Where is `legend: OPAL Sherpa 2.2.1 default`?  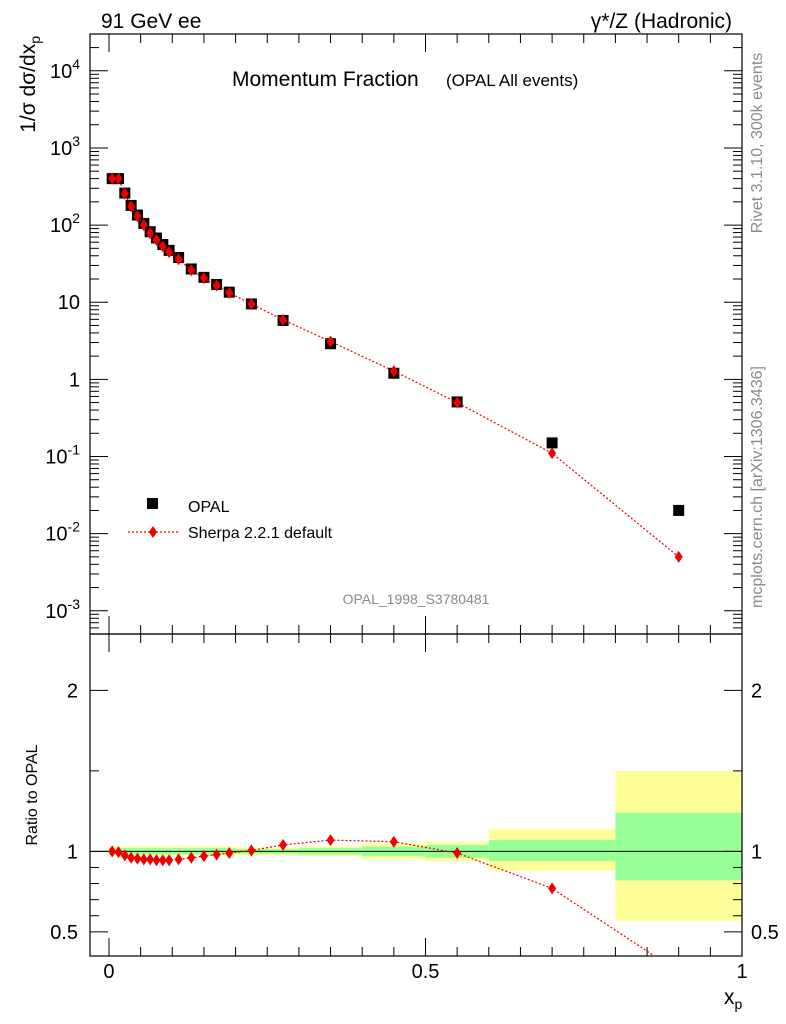
legend: OPAL Sherpa 2.2.1 default is located at coordinates (230, 520).